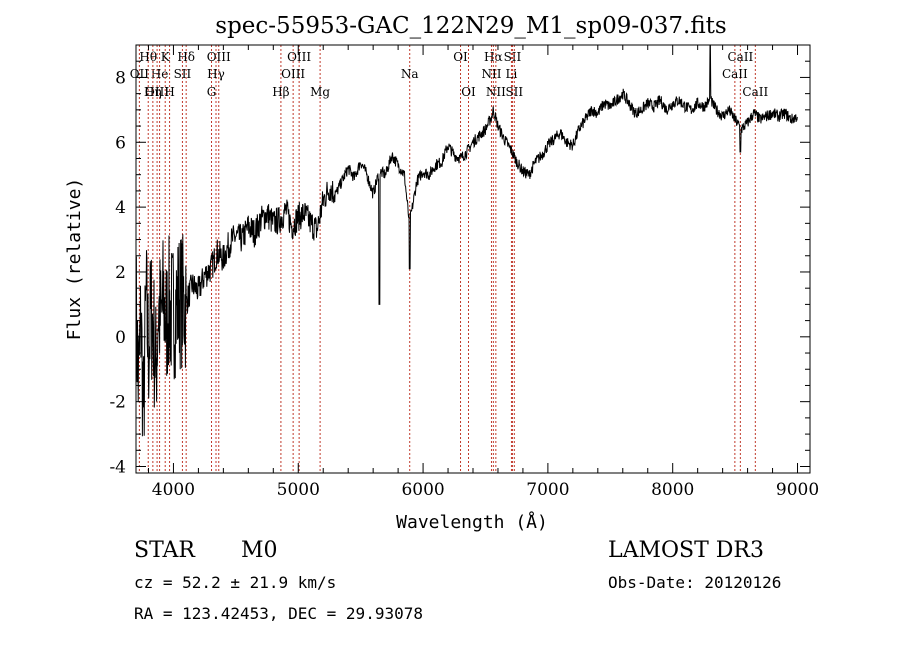  I want to click on spectral-line-label: Hβ, so click(280, 92).